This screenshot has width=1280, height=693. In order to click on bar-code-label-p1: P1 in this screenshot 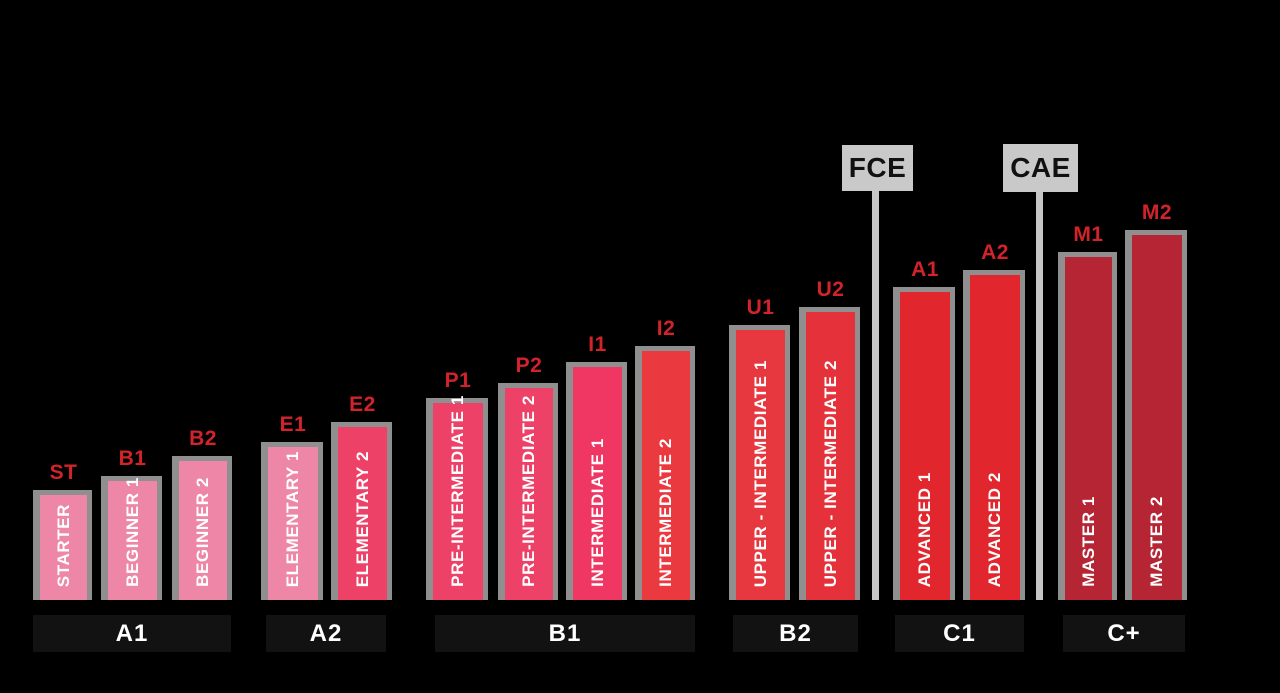, I will do `click(458, 380)`.